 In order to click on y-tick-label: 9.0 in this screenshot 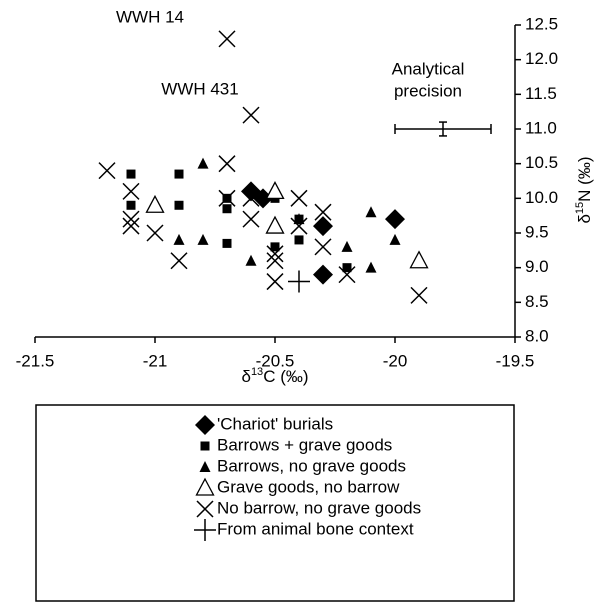, I will do `click(537, 266)`.